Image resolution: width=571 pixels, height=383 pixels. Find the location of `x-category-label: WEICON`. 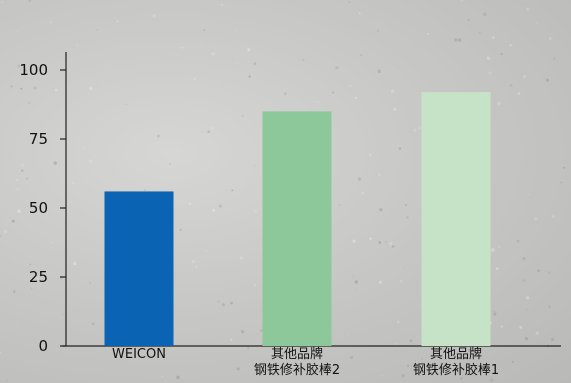

x-category-label: WEICON is located at coordinates (139, 354).